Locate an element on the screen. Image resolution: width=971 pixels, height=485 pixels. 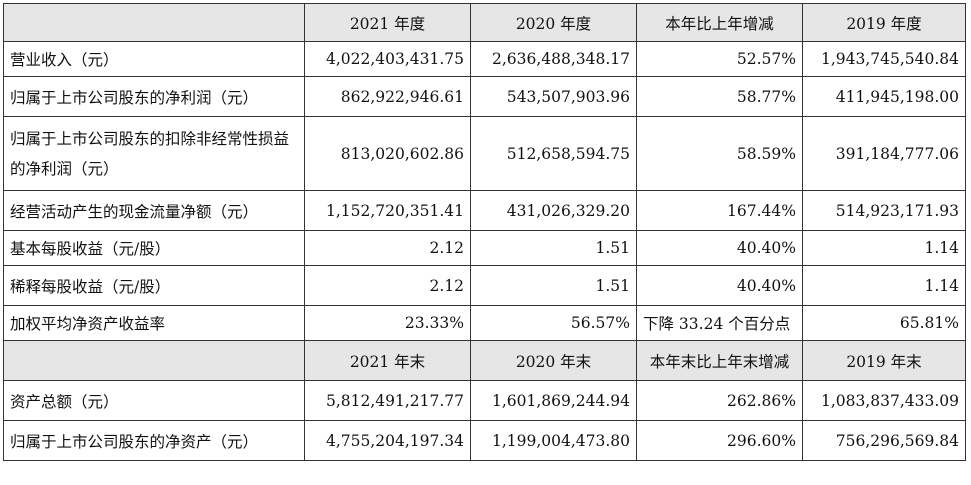
table-row: 稀释每股收益（元/股） 2.12 1.51 40.40% 1.14 is located at coordinates (484, 285).